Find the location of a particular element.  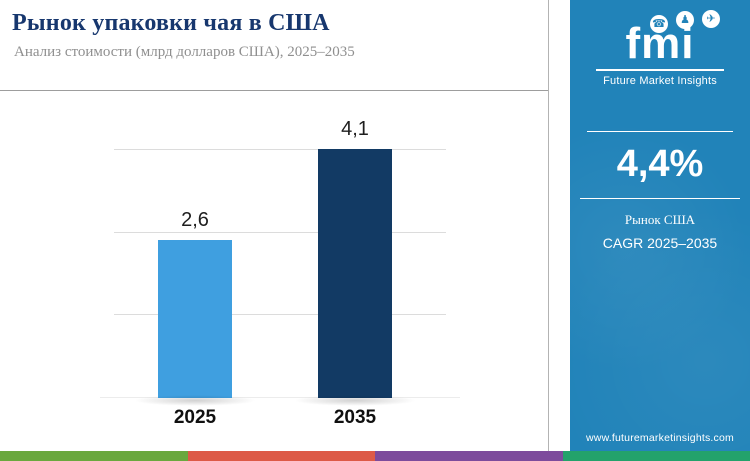

header-divider is located at coordinates (274, 90).